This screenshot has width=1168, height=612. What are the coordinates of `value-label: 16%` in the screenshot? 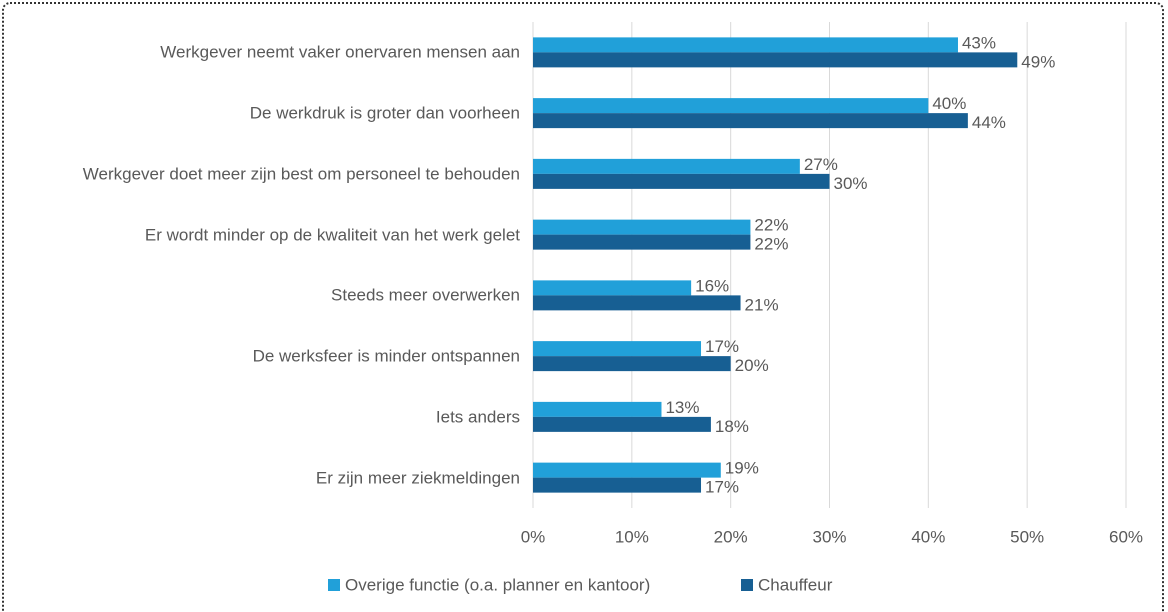 It's located at (712, 285).